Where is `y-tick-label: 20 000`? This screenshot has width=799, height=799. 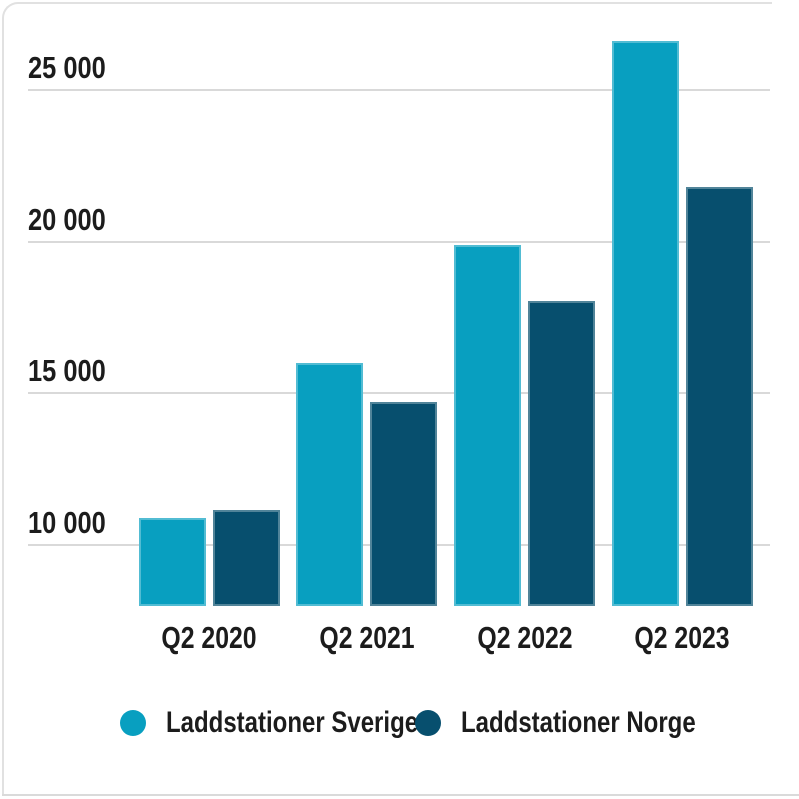 y-tick-label: 20 000 is located at coordinates (67, 219).